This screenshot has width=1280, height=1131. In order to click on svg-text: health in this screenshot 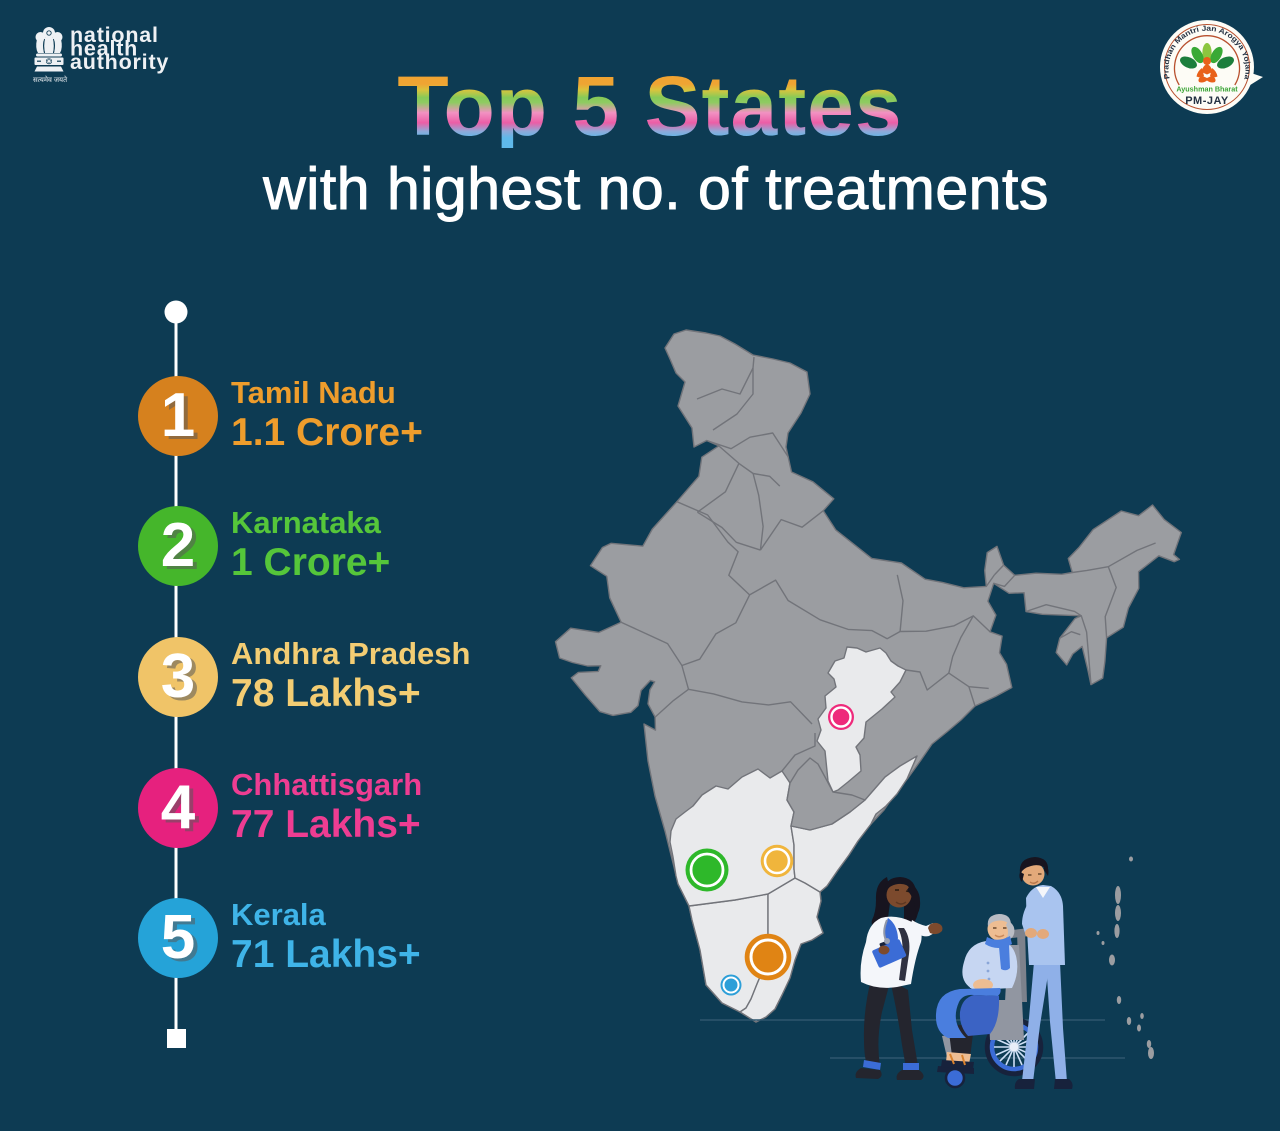, I will do `click(104, 49)`.